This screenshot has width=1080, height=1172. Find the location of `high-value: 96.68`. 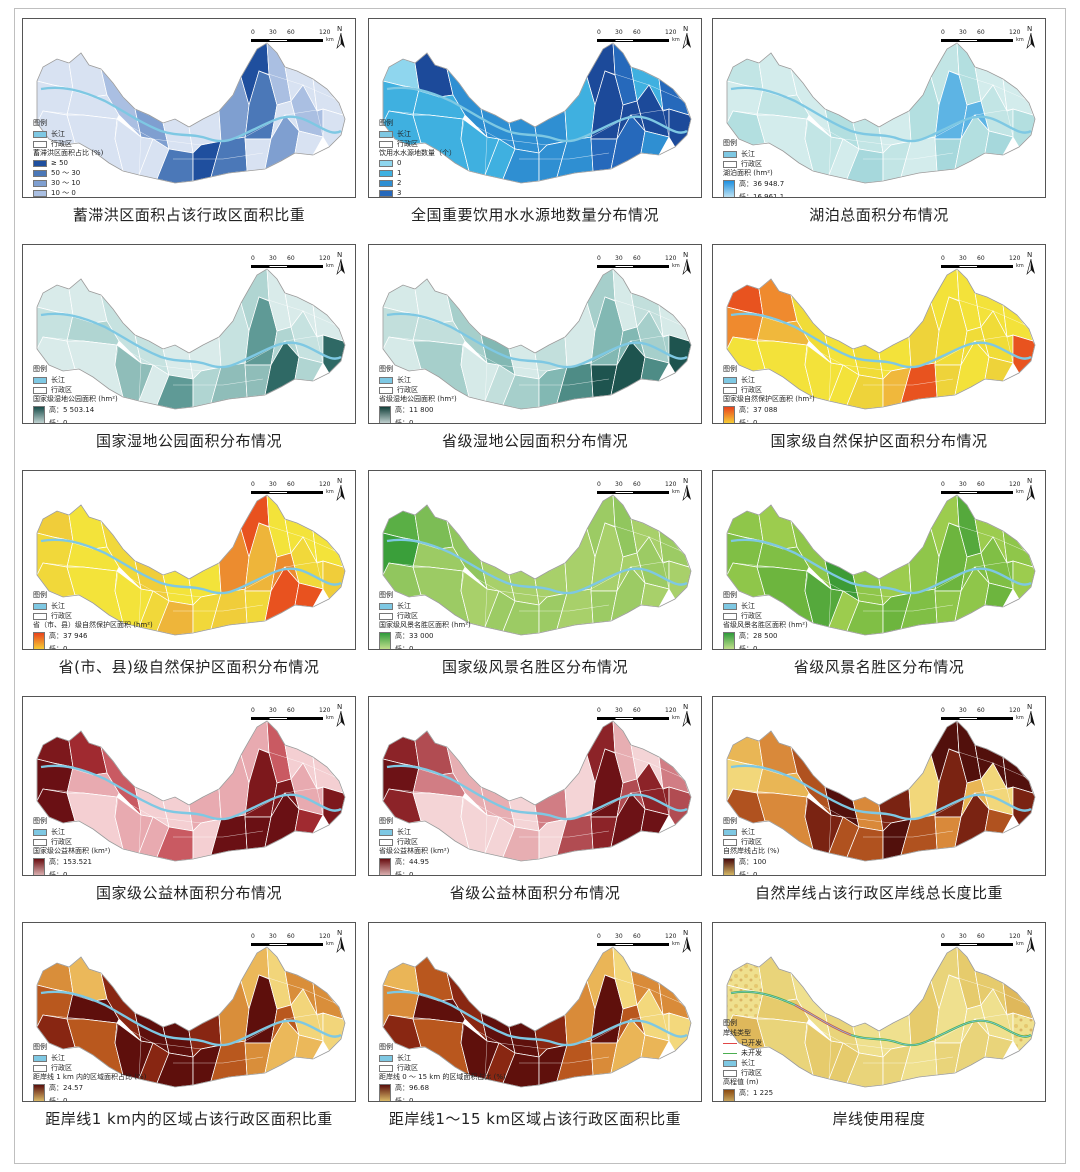

high-value: 96.68 is located at coordinates (419, 1088).